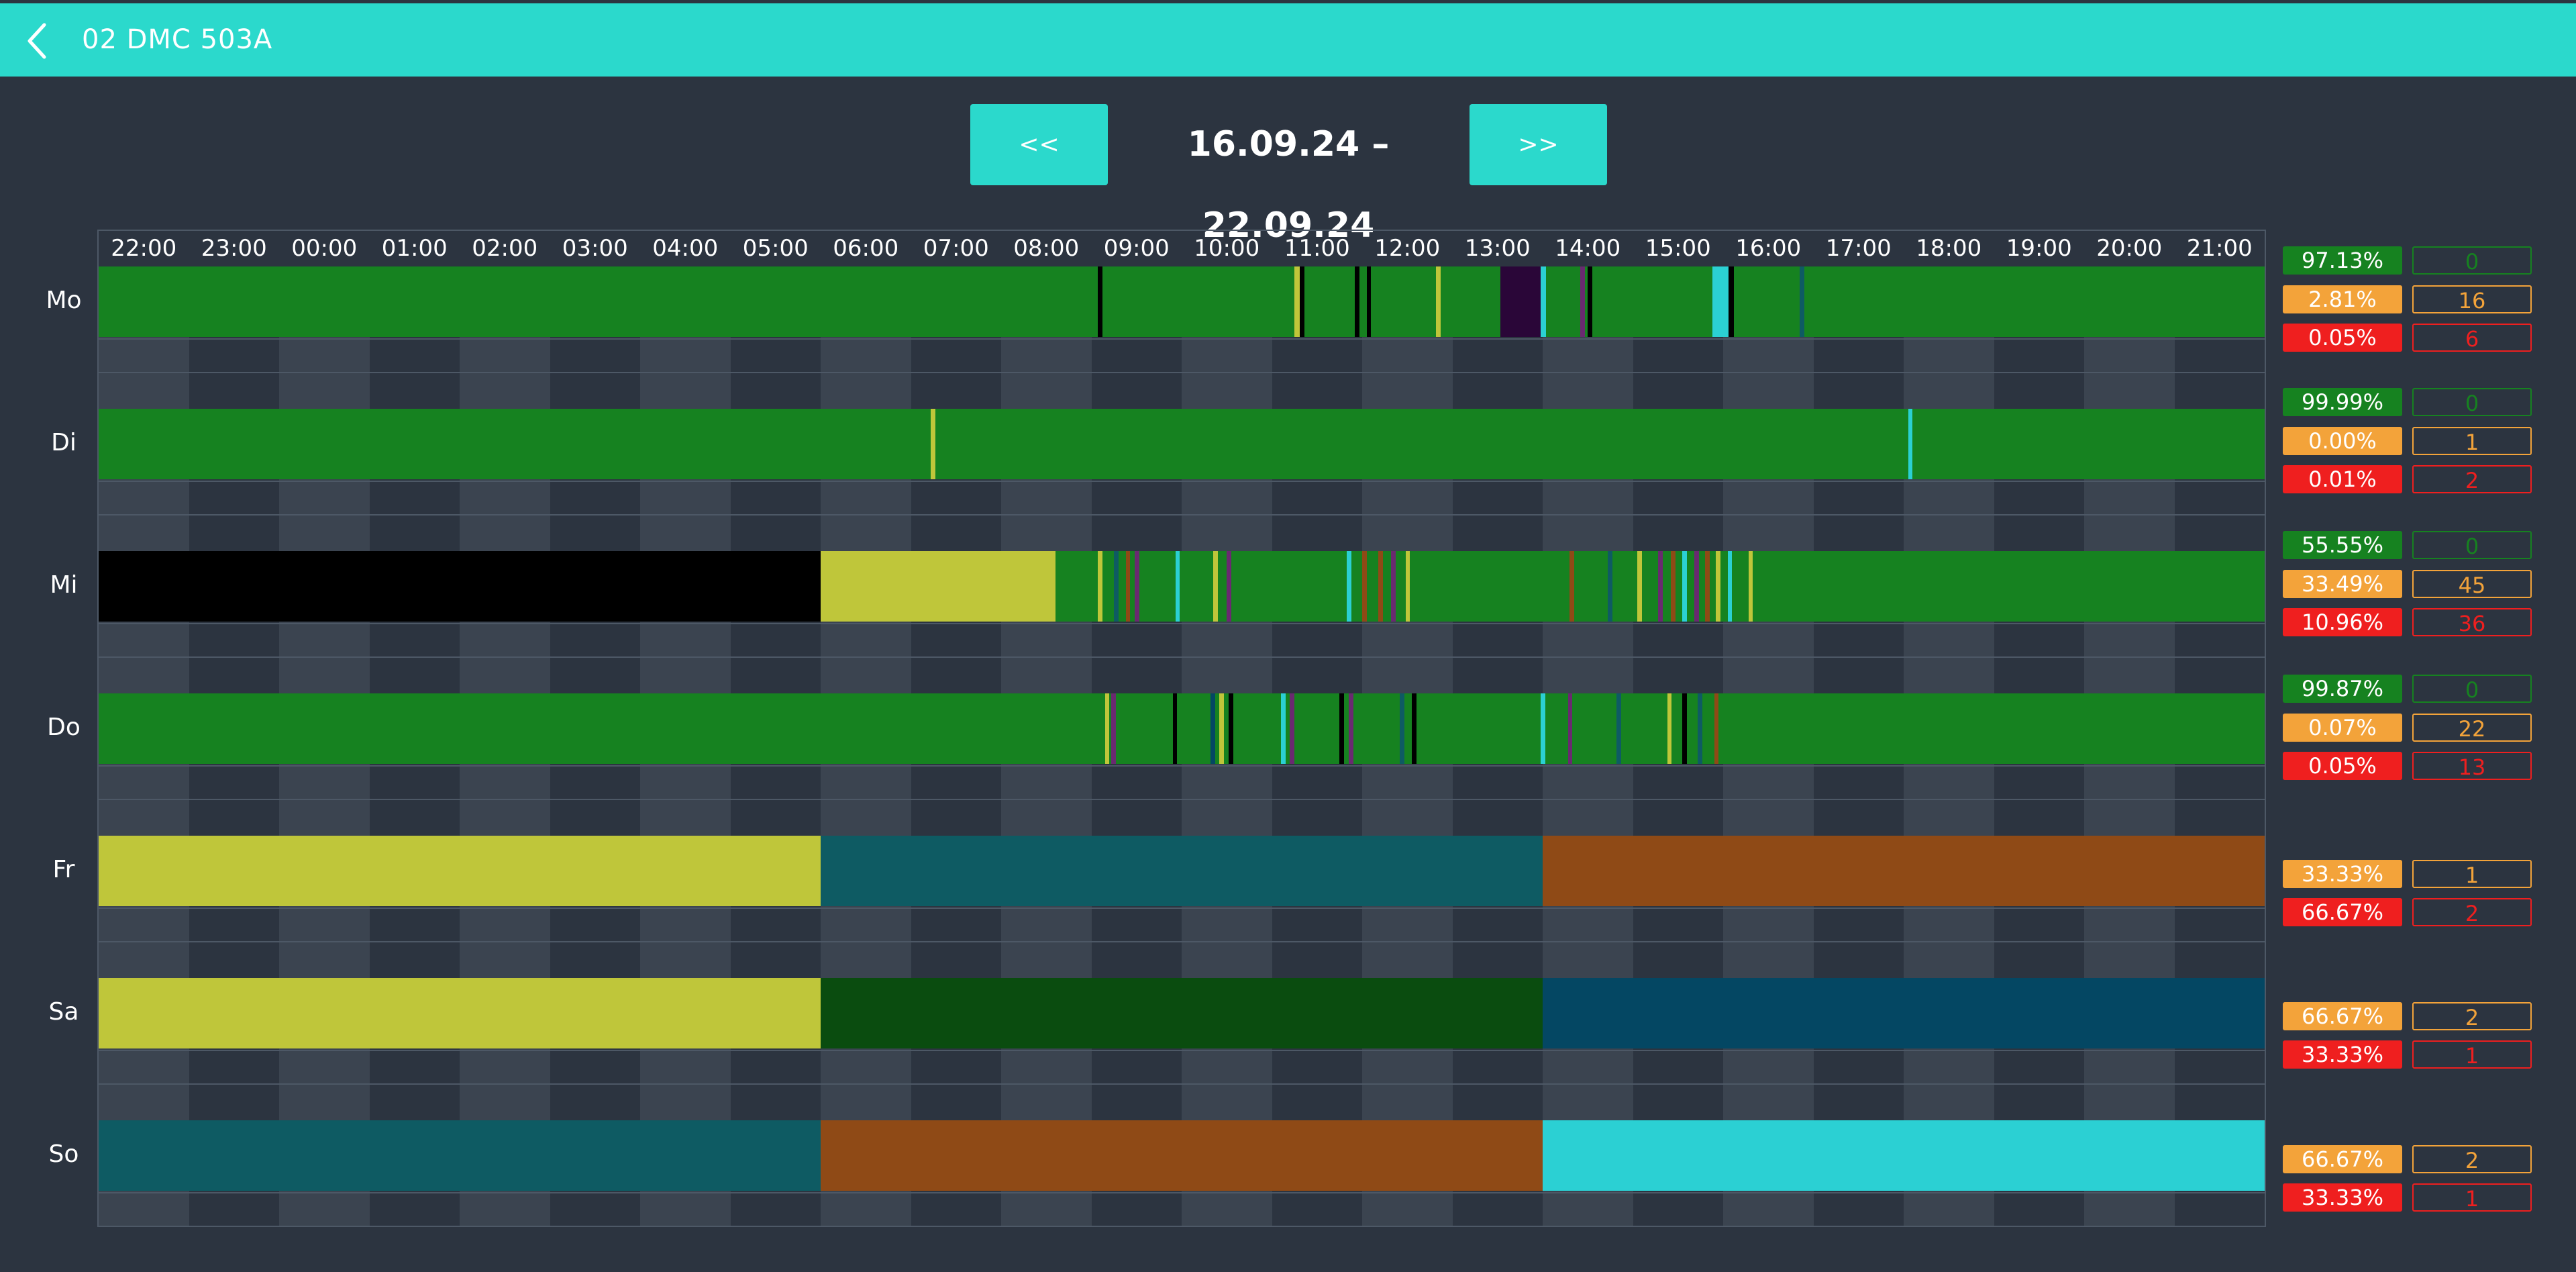 The width and height of the screenshot is (2576, 1272). Describe the element at coordinates (64, 727) in the screenshot. I see `day-label: Do` at that location.